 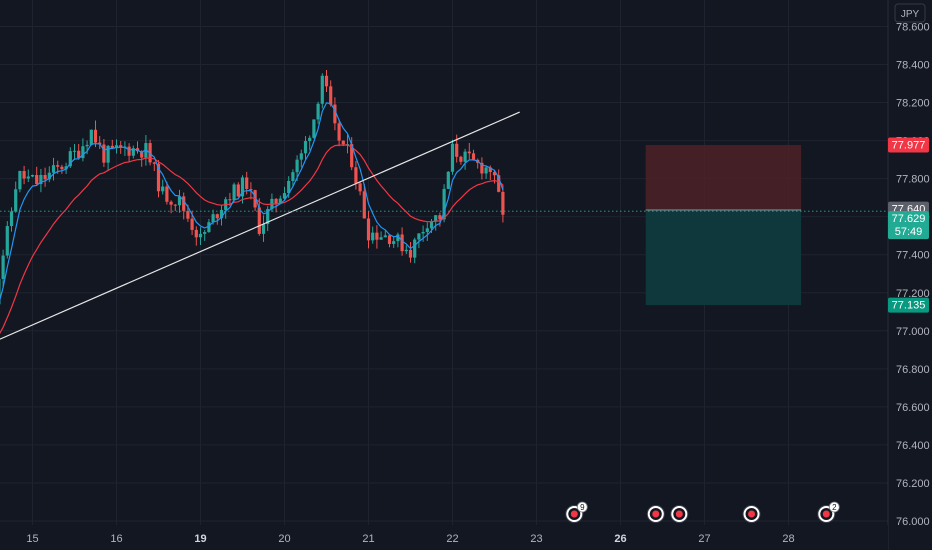 What do you see at coordinates (788, 539) in the screenshot?
I see `time-tick-label: 28` at bounding box center [788, 539].